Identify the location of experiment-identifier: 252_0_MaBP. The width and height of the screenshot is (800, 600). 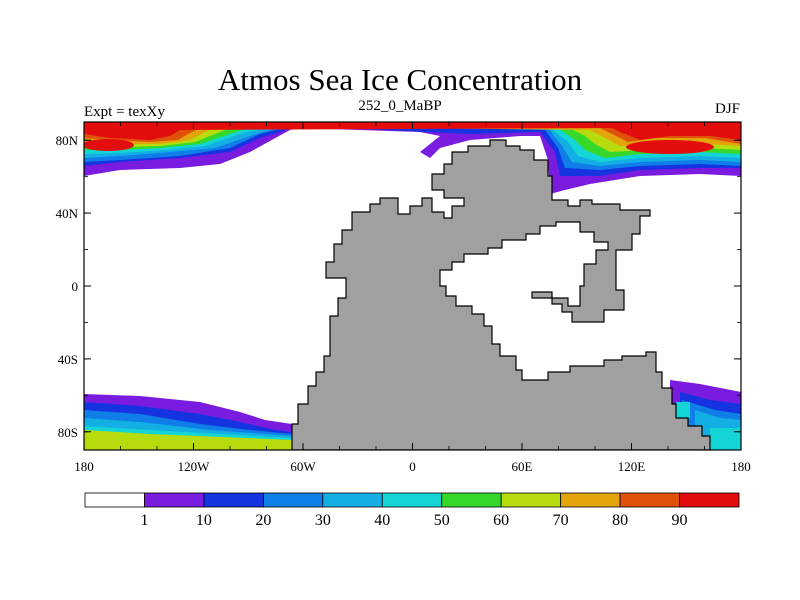
(400, 106).